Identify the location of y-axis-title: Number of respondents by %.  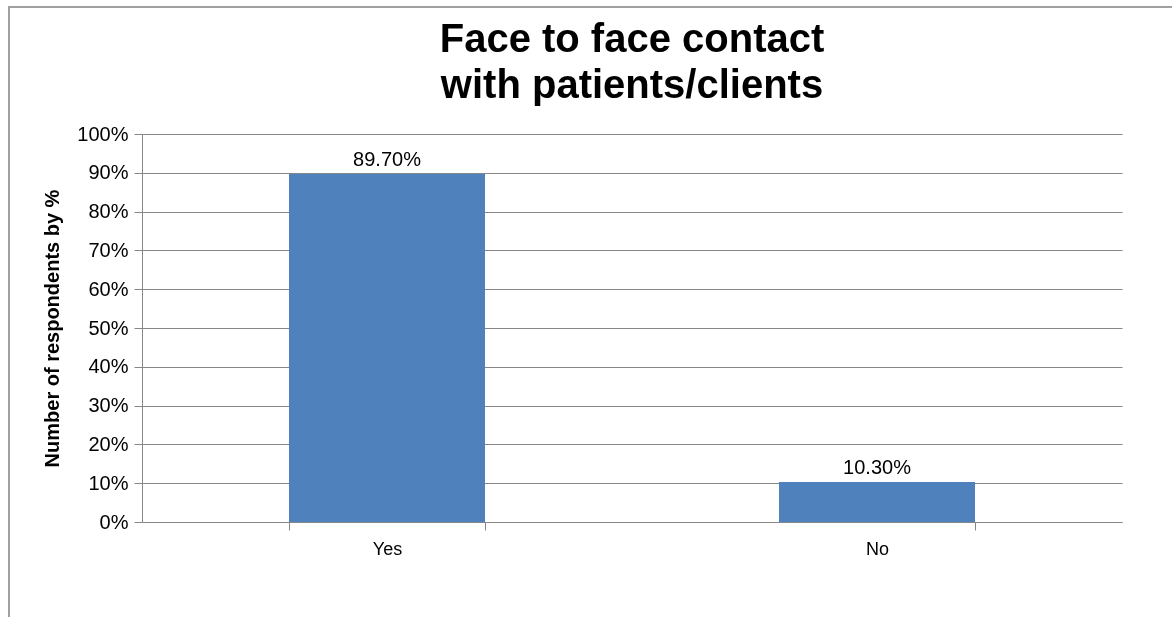
(52, 328).